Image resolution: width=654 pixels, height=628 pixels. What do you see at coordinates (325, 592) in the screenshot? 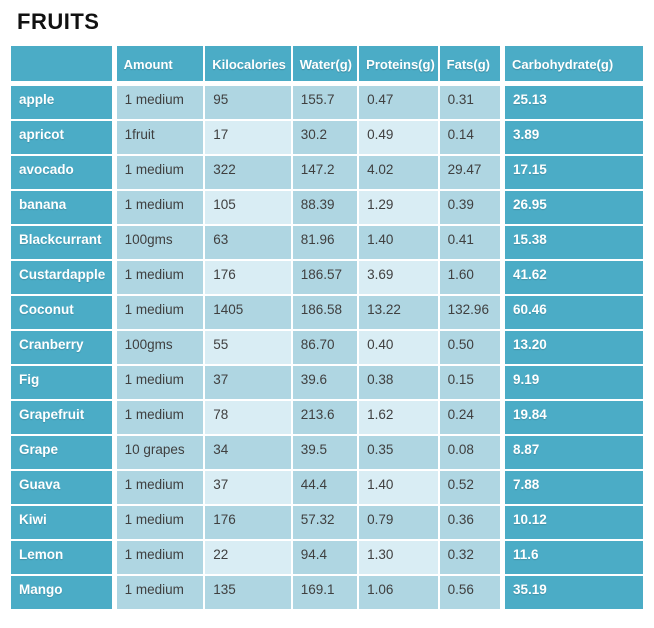
I see `water-cell: 169.1` at bounding box center [325, 592].